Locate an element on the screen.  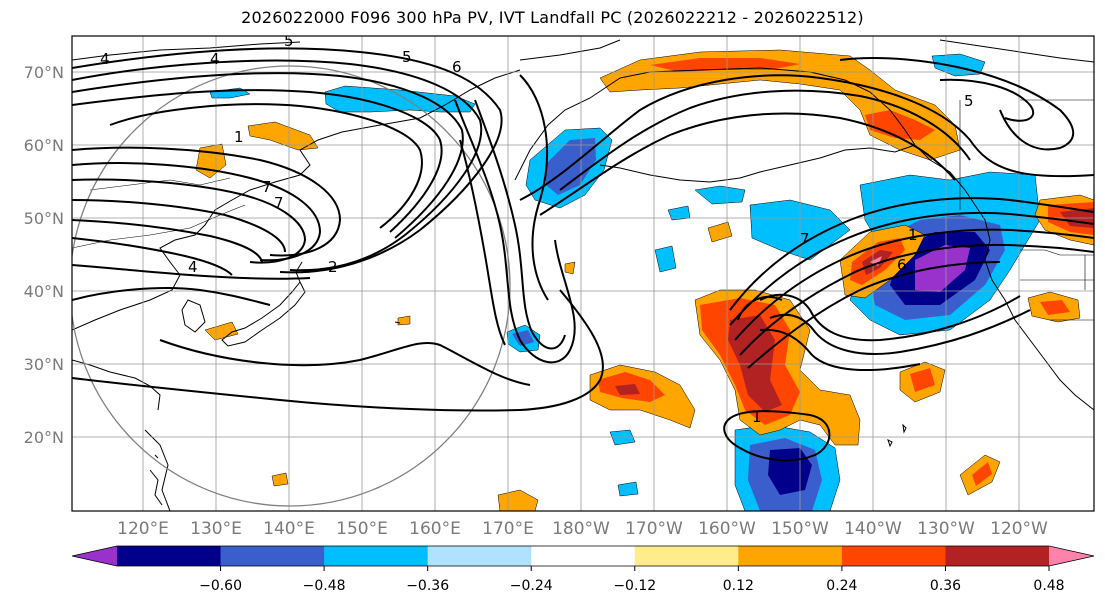
lon-label: 170°W is located at coordinates (654, 529).